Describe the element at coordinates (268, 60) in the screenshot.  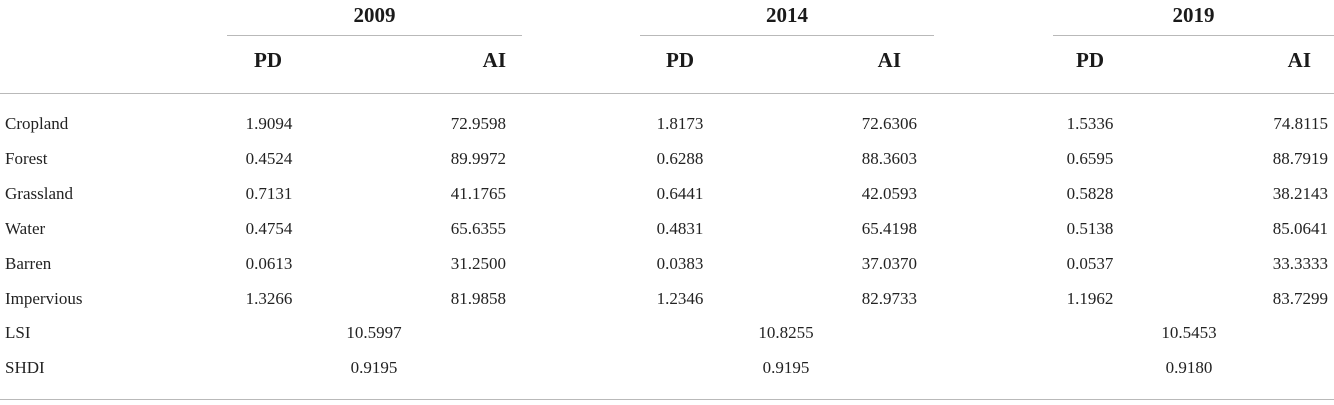
I see `subheader-pd-2009: PD` at that location.